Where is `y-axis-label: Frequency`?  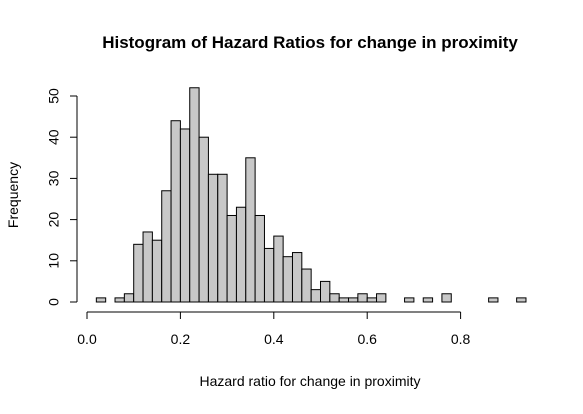 y-axis-label: Frequency is located at coordinates (13, 195).